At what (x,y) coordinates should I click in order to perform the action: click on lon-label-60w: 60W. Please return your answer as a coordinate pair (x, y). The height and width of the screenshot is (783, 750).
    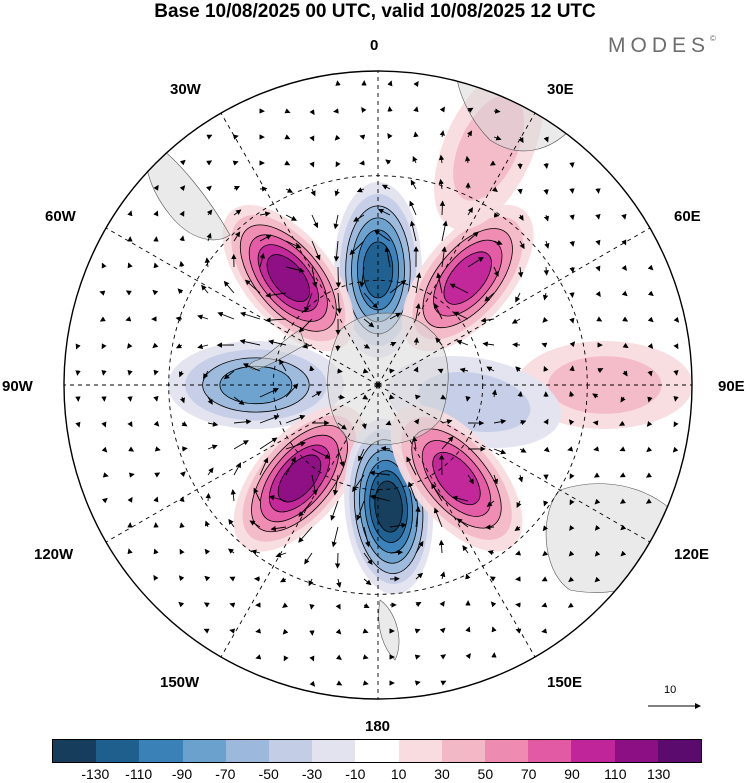
    Looking at the image, I should click on (60, 216).